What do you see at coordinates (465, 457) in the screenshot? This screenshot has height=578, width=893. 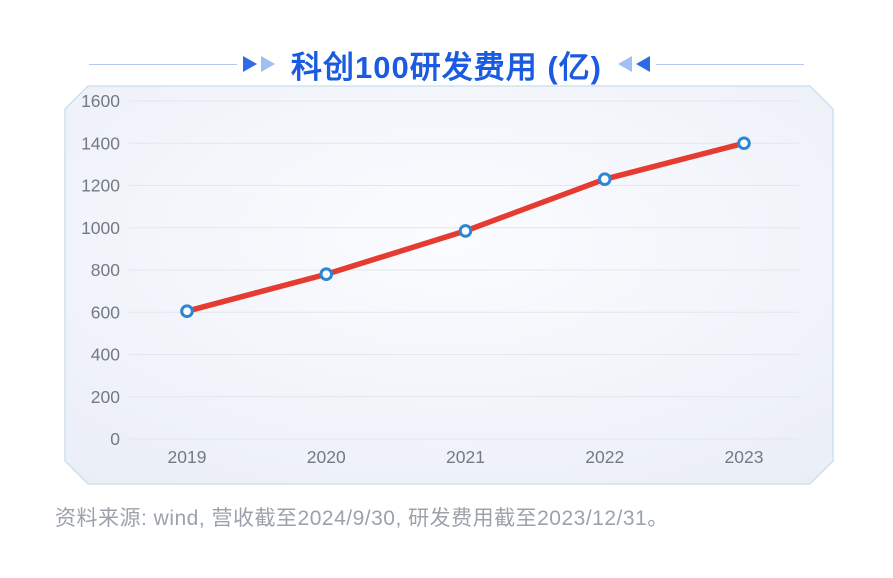 I see `x-tick-label: 2021` at bounding box center [465, 457].